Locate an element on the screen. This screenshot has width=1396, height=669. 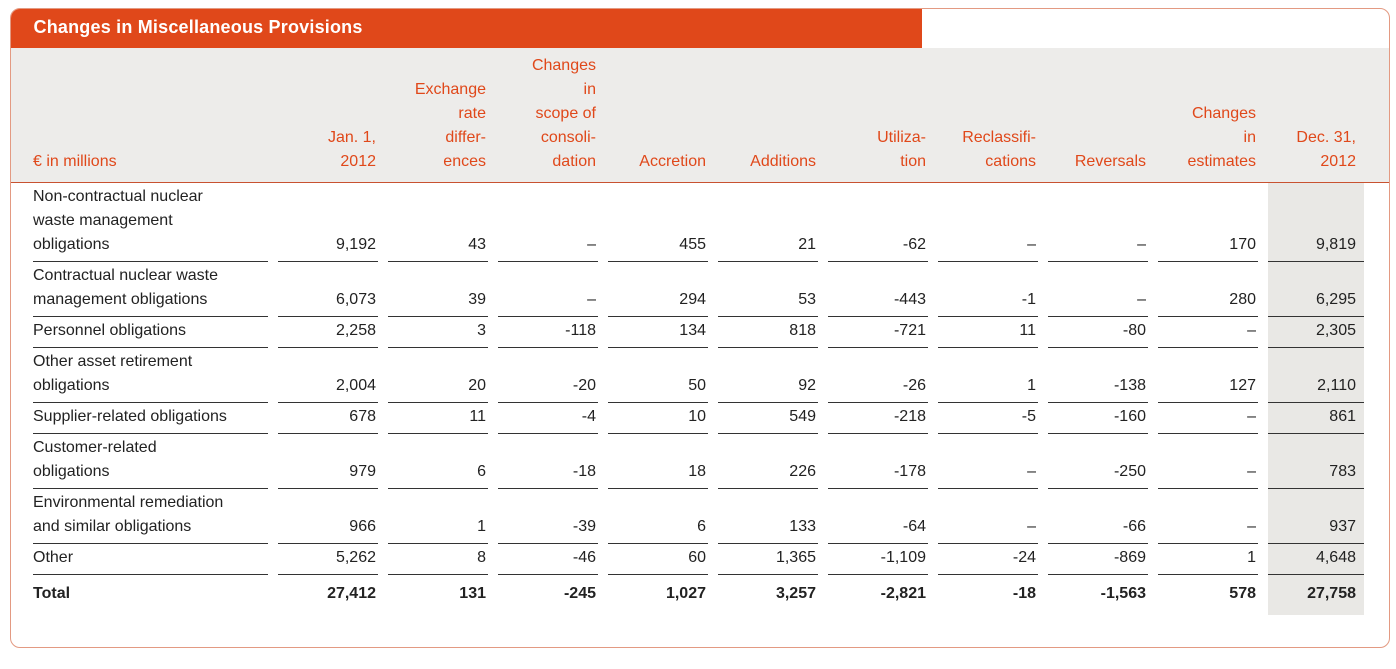
row-label: Personnel obligations is located at coordinates (150, 332).